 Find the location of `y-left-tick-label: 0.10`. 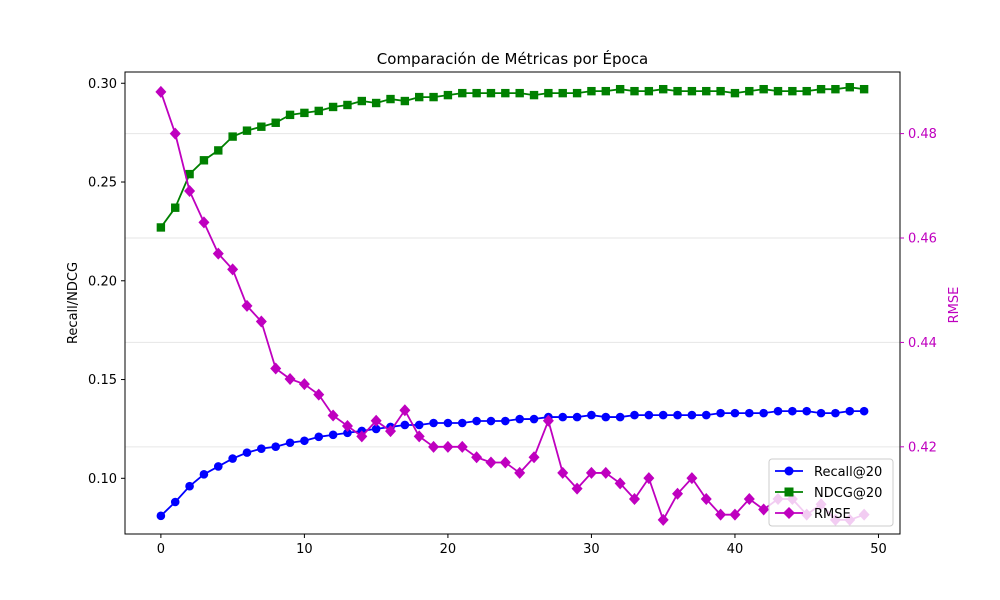

y-left-tick-label: 0.10 is located at coordinates (102, 479).